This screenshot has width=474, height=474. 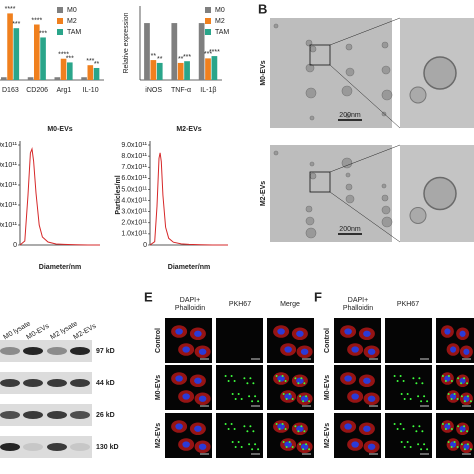 I want to click on marker-label: 97 kD, so click(x=105, y=351).